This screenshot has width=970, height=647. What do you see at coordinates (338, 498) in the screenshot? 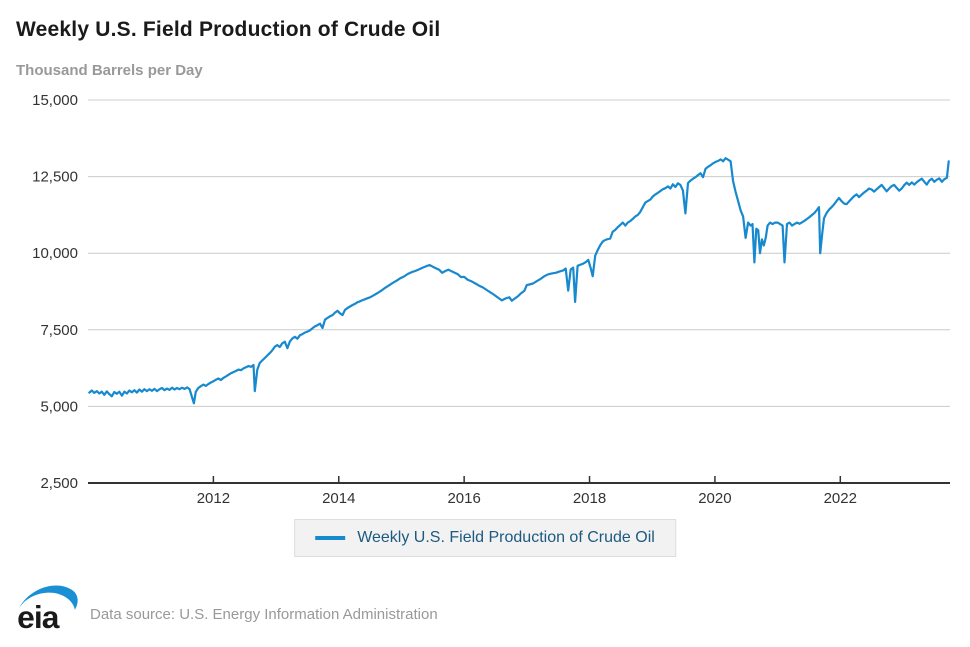
I see `x-tick-label: 2014` at bounding box center [338, 498].